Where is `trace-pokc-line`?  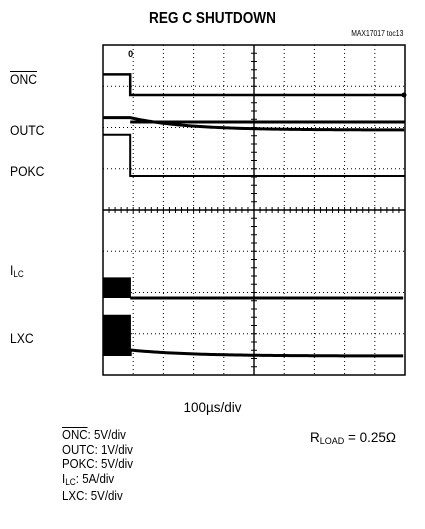 trace-pokc-line is located at coordinates (254, 155).